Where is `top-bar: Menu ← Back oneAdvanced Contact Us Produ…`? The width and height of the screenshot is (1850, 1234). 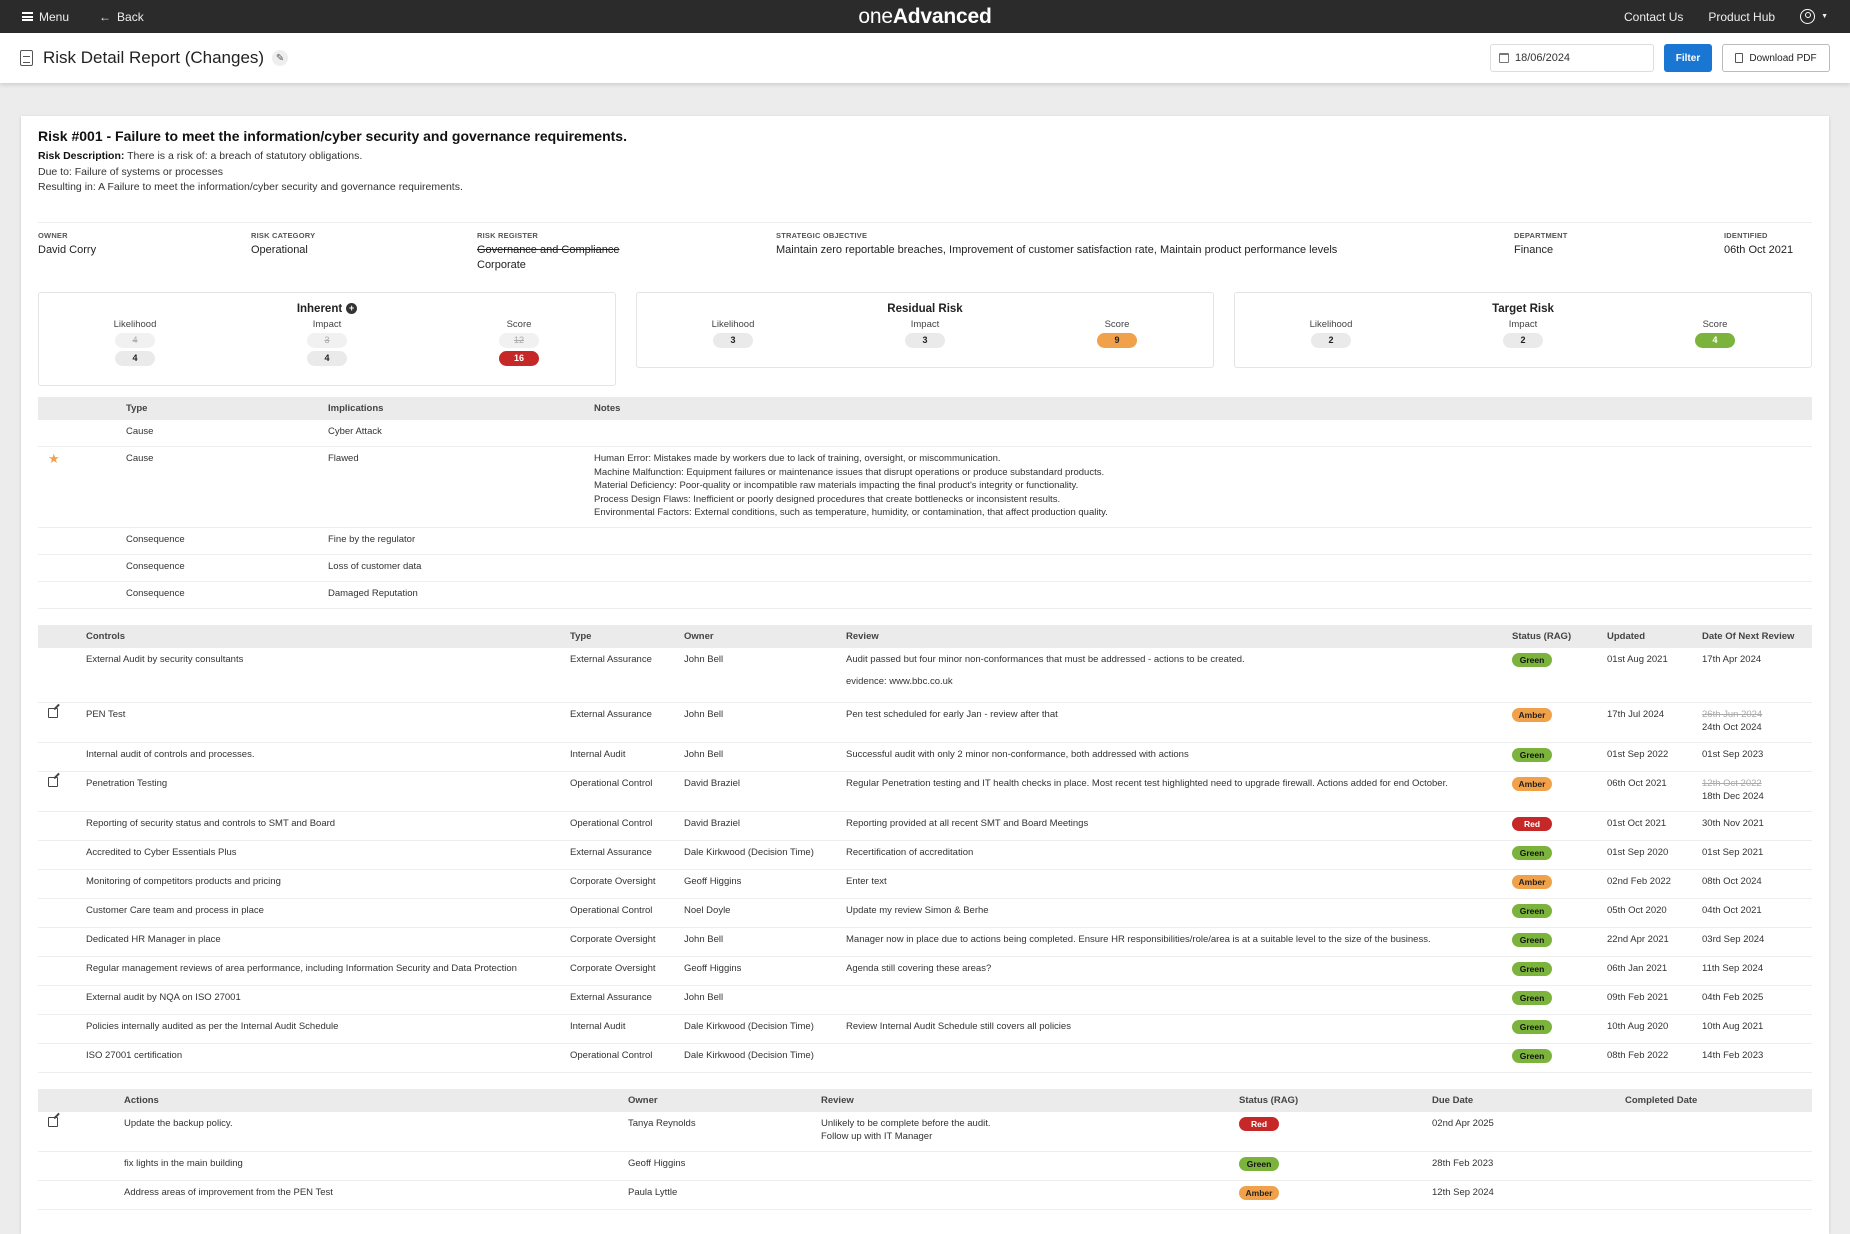
top-bar: Menu ← Back oneAdvanced Contact Us Produ… is located at coordinates (925, 16).